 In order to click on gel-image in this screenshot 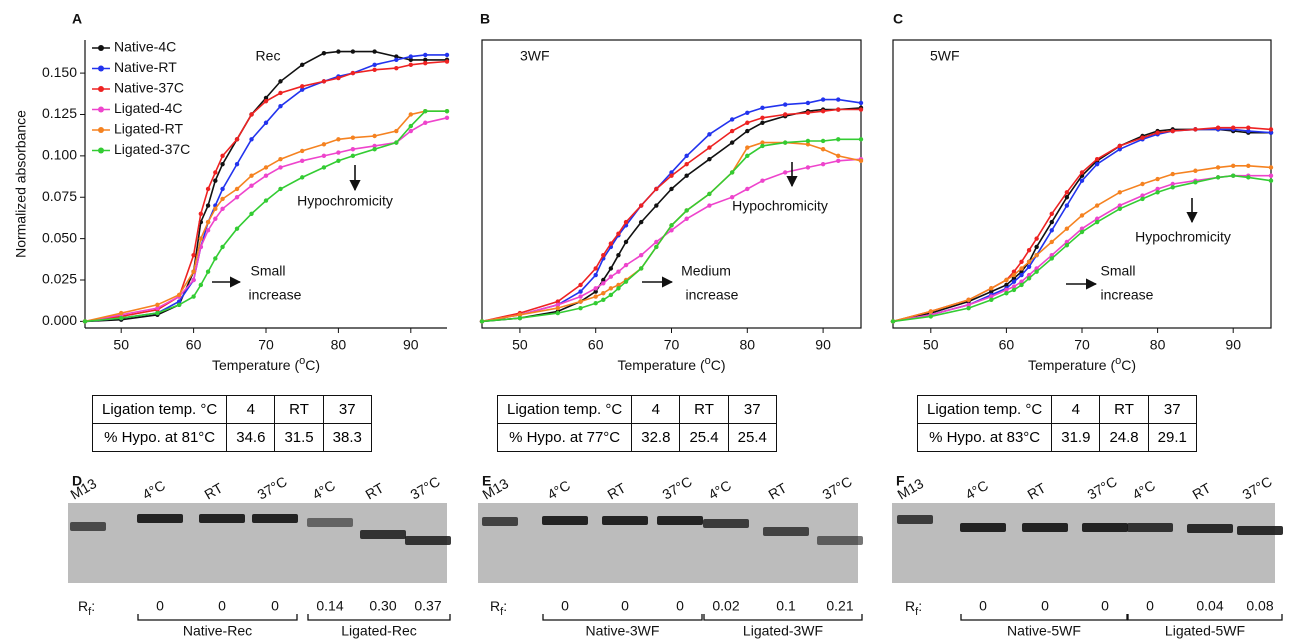, I will do `click(1083, 543)`.